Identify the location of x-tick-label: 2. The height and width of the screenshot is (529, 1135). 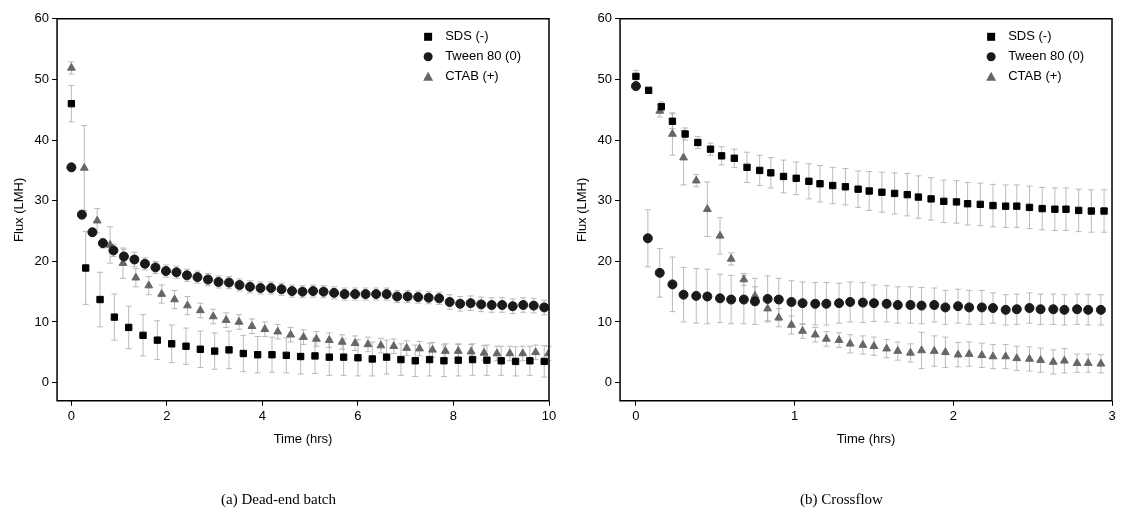
(953, 416).